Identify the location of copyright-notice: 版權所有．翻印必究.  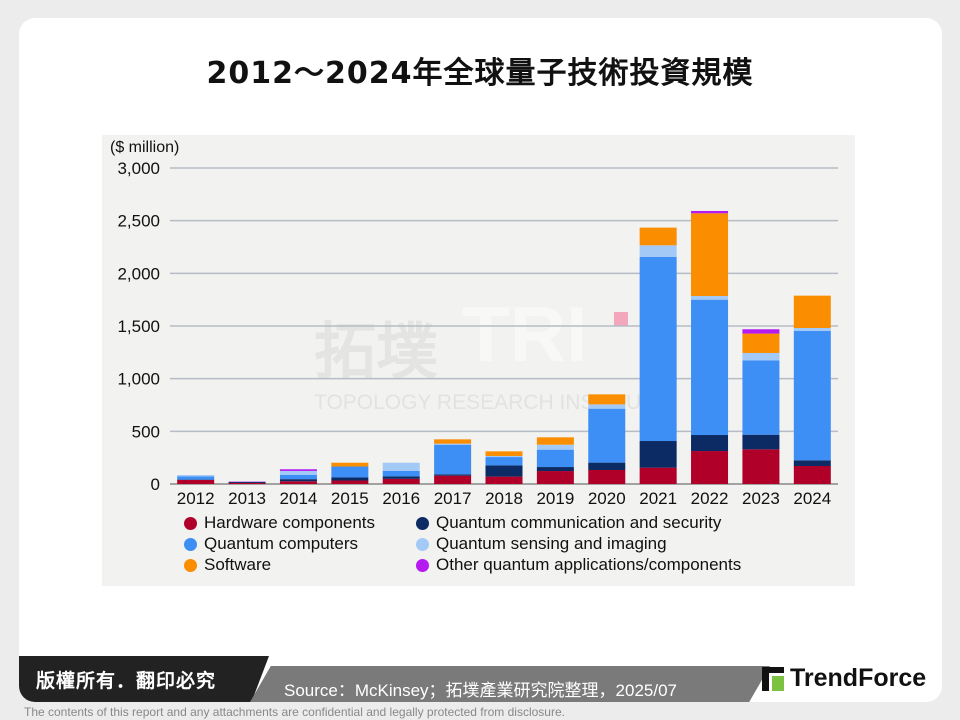
(126, 681).